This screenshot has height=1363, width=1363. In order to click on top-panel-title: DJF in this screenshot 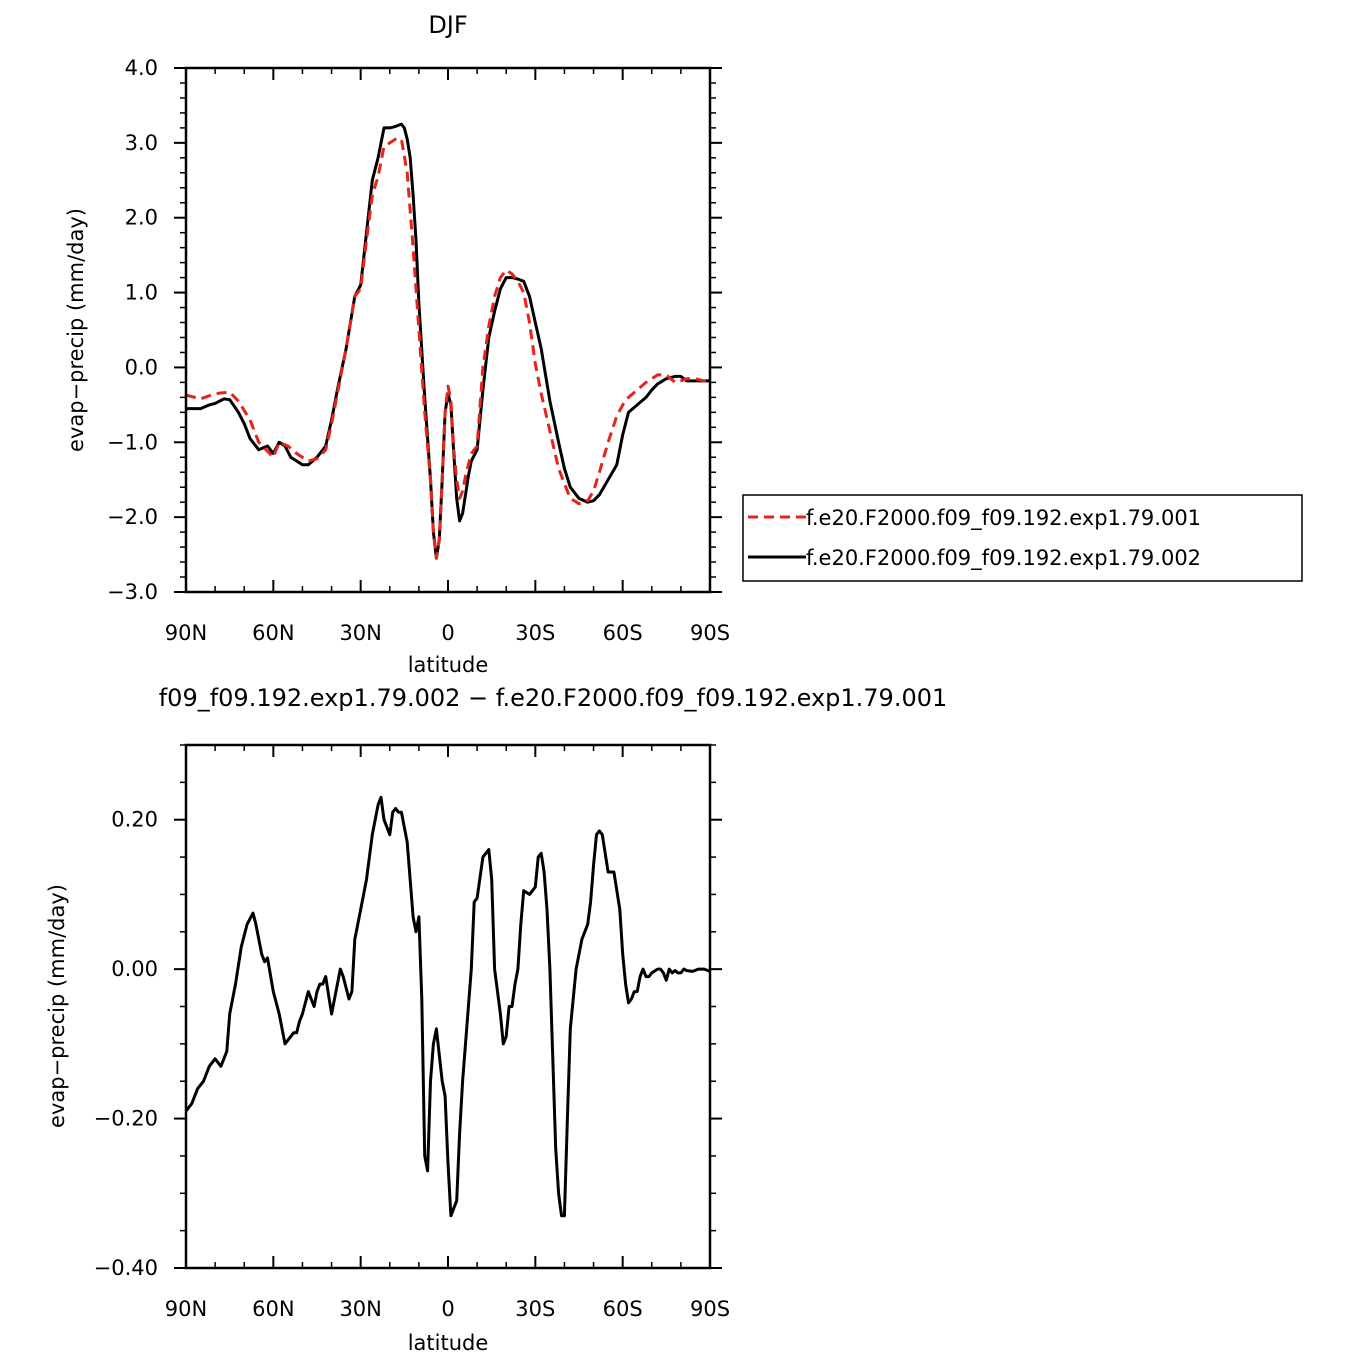, I will do `click(447, 25)`.